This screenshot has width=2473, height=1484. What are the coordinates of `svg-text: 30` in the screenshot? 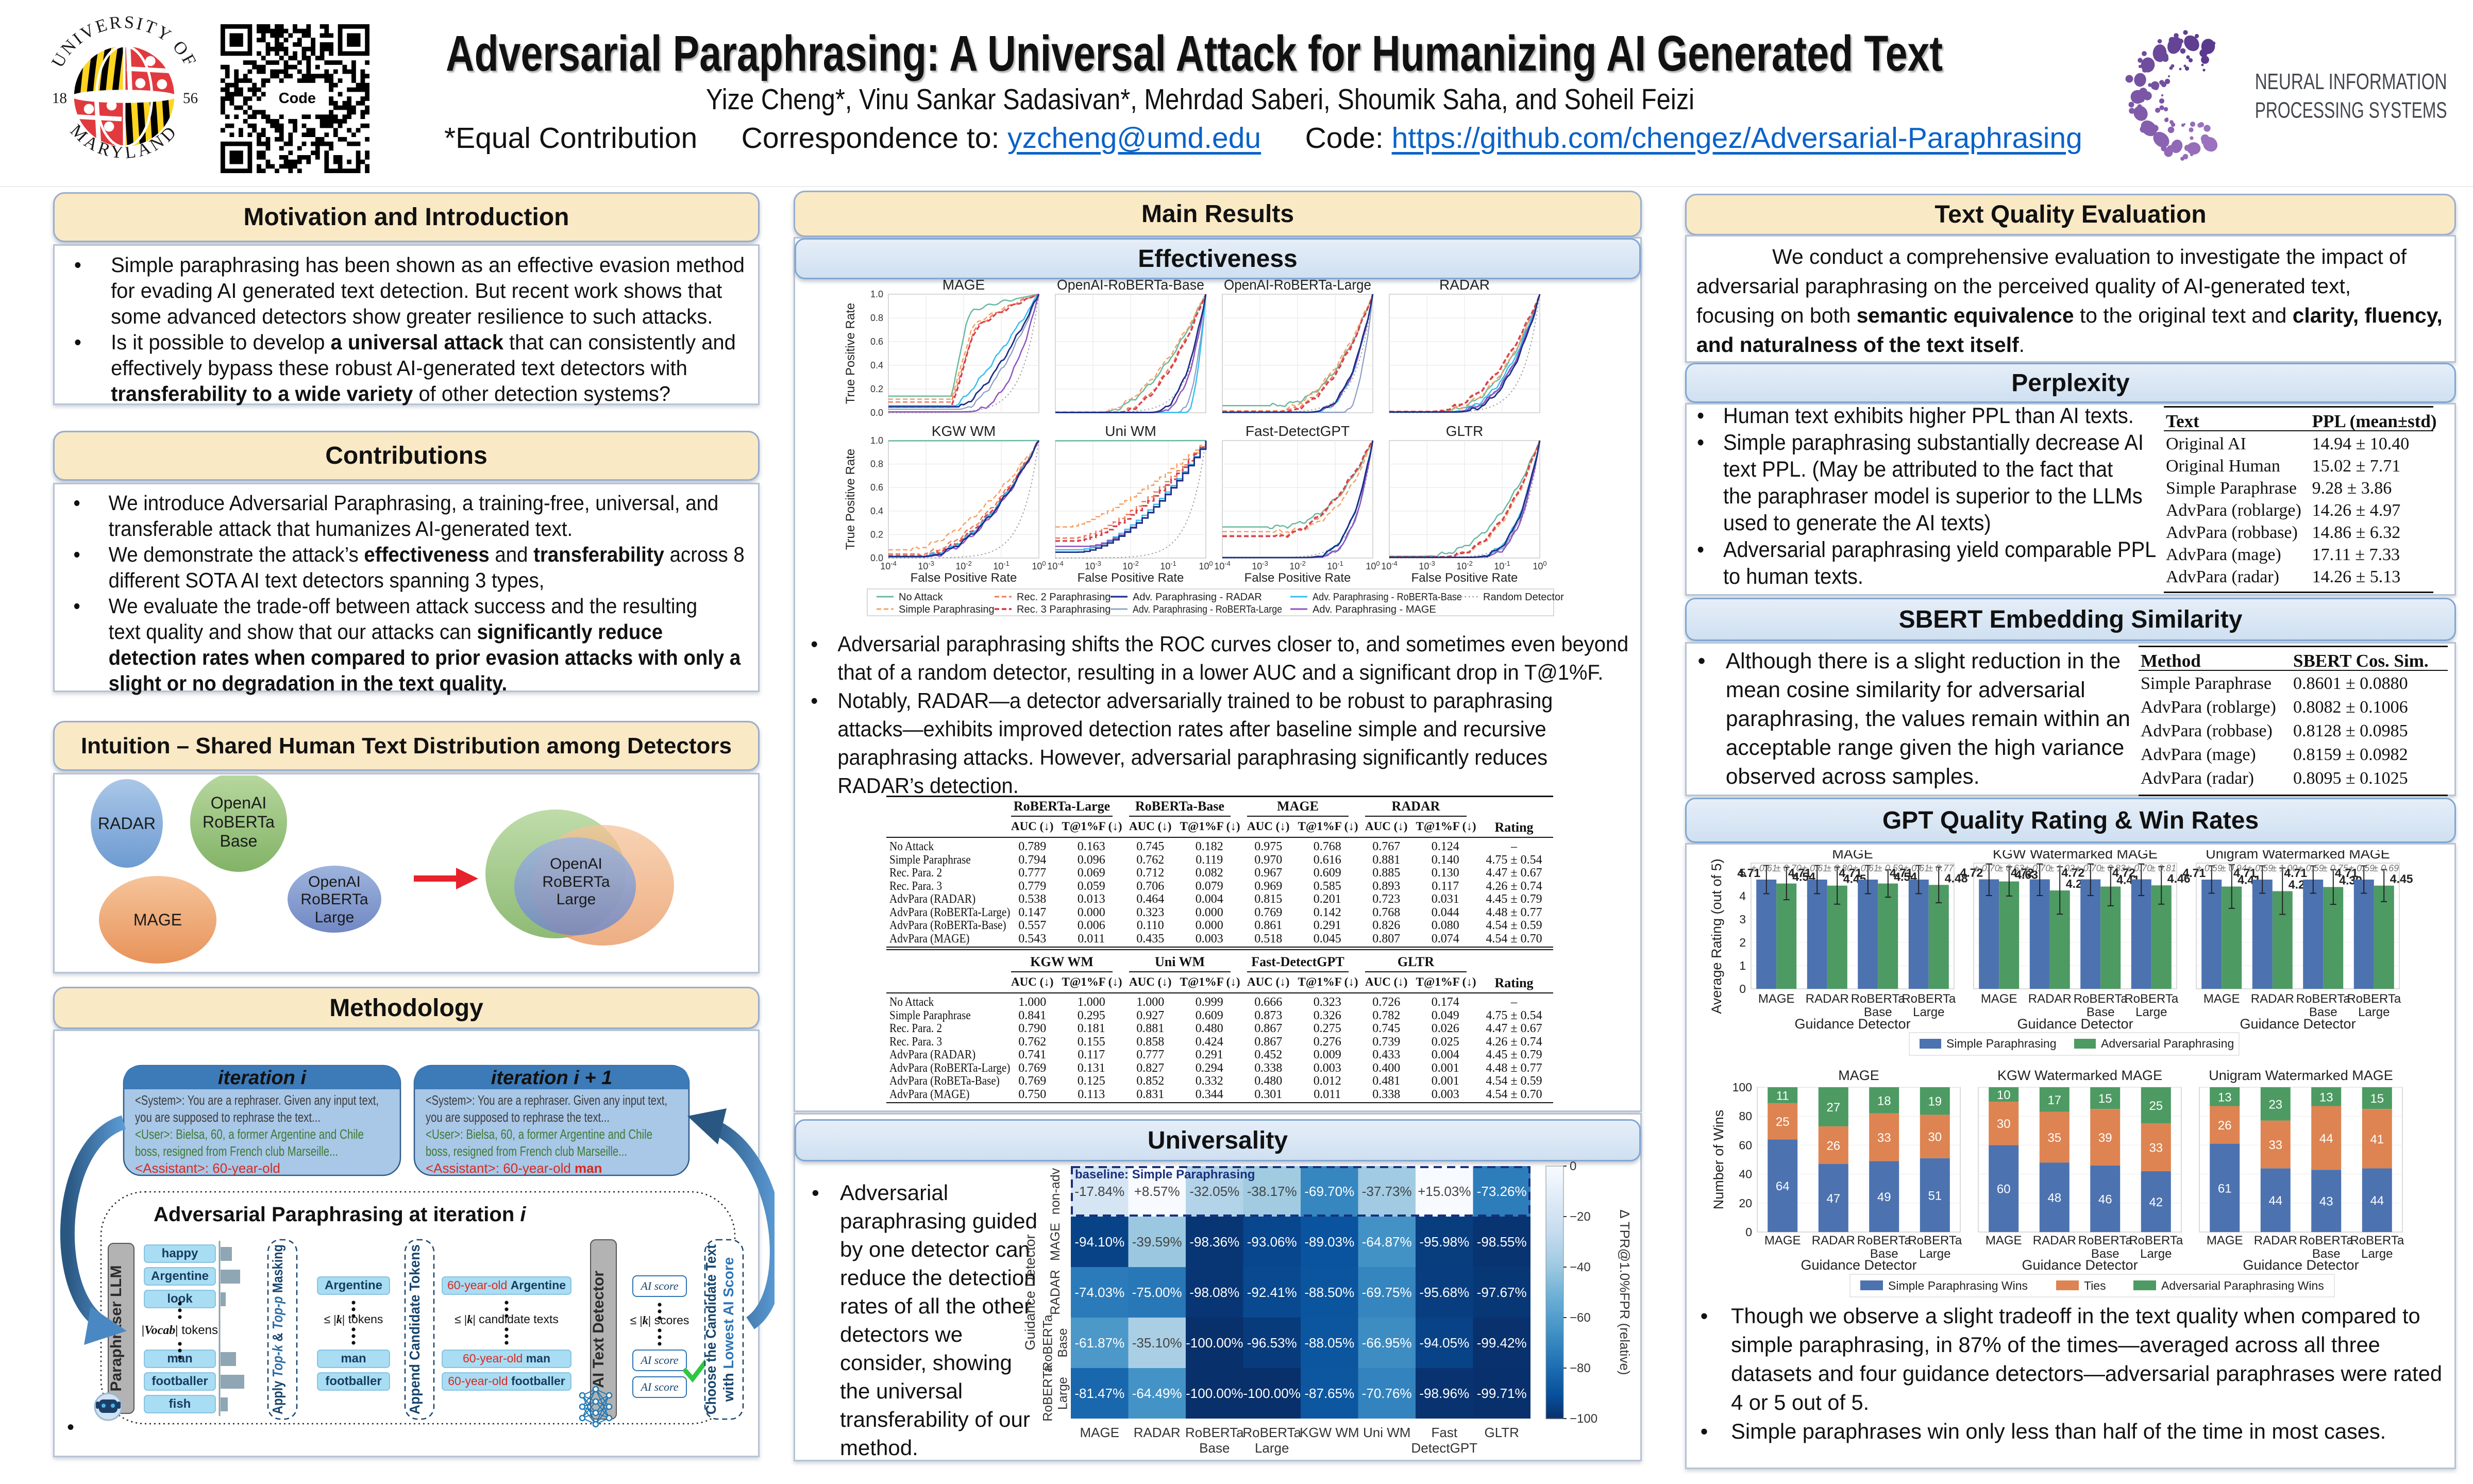 It's located at (2004, 1124).